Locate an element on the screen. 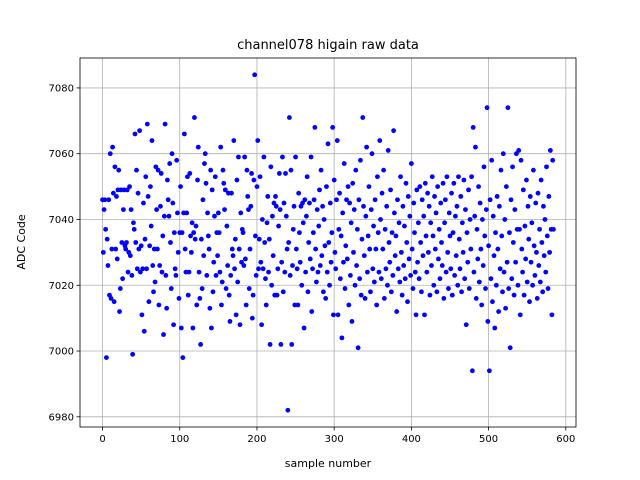  x-tick-label: 400 is located at coordinates (411, 439).